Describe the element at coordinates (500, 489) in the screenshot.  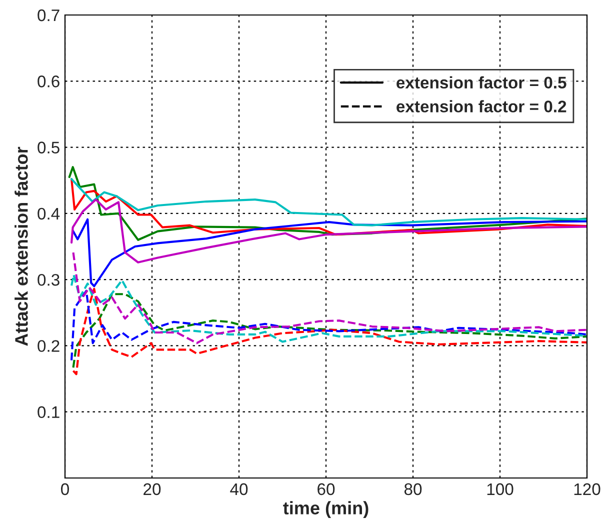
I see `x-tick-label: 100` at that location.